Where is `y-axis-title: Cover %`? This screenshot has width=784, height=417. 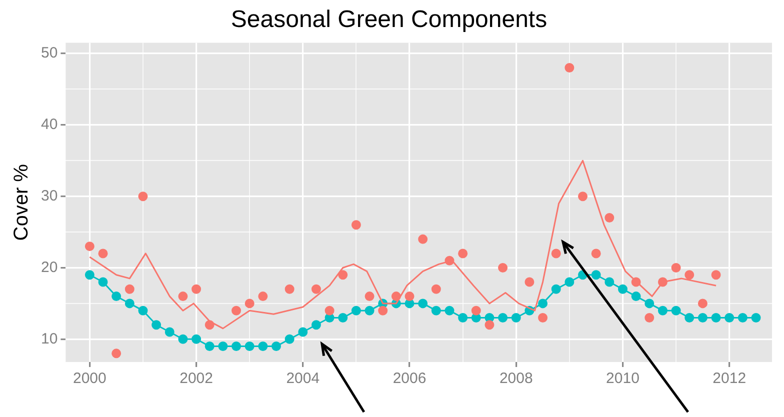 y-axis-title: Cover % is located at coordinates (21, 202).